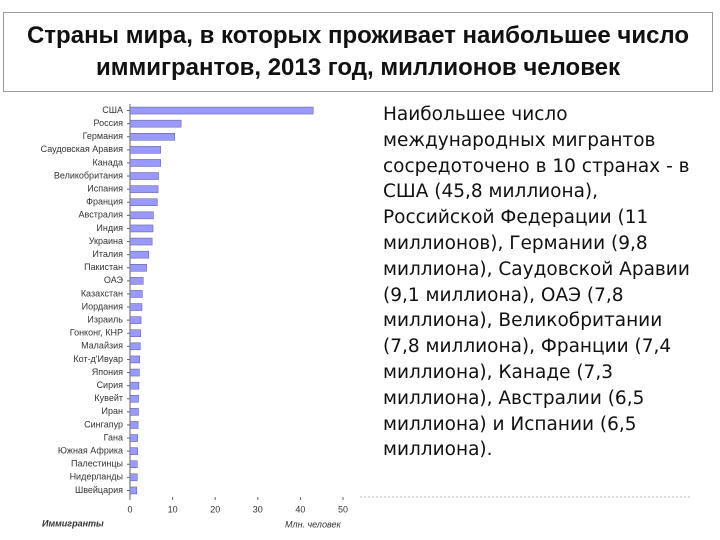 Image resolution: width=720 pixels, height=540 pixels. I want to click on y-tick-label: Израиль, so click(105, 320).